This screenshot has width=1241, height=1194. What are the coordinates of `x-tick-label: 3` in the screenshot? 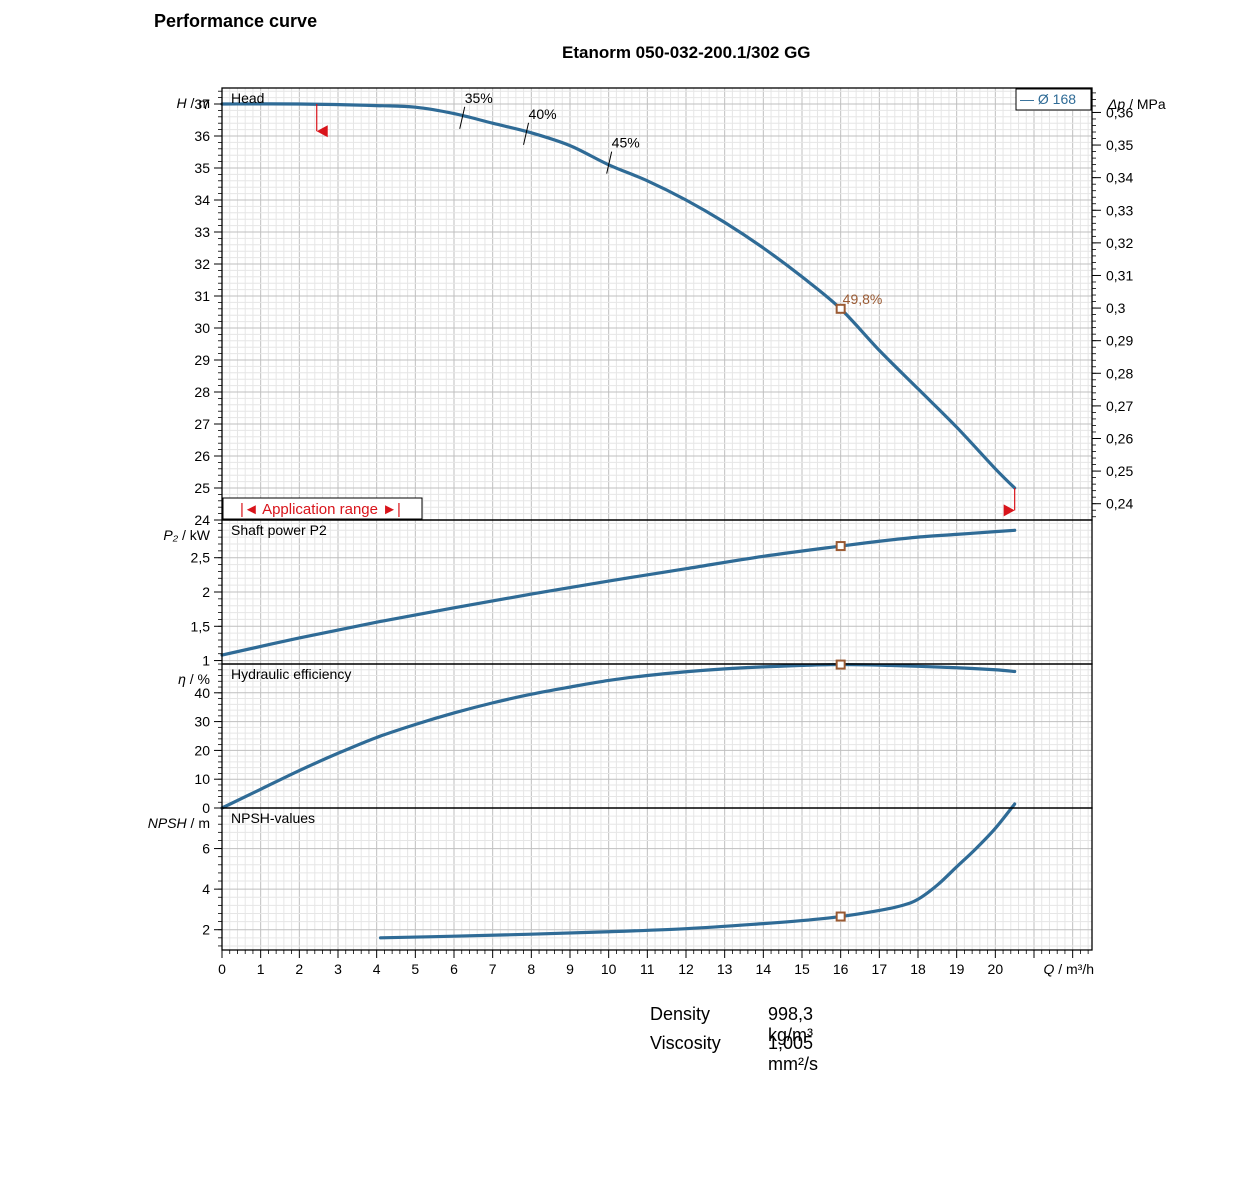 It's located at (338, 969).